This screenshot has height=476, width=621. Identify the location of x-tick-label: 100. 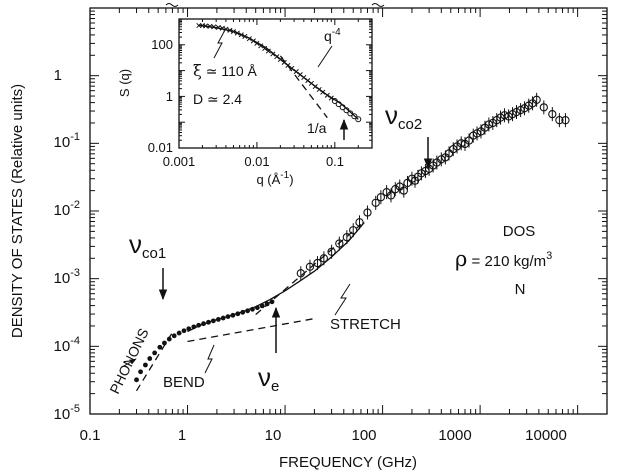
(363, 435).